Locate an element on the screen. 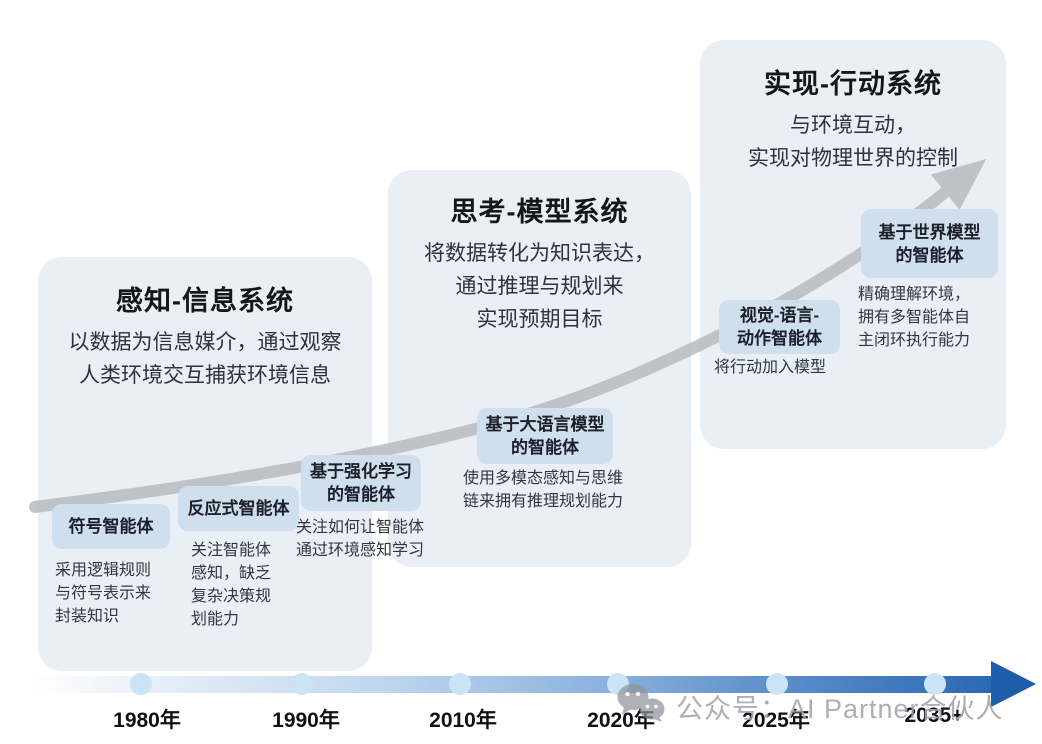  desc-reactive-agent: 关注智能体 感知，缺乏 复杂决策规 划能力 is located at coordinates (231, 585).